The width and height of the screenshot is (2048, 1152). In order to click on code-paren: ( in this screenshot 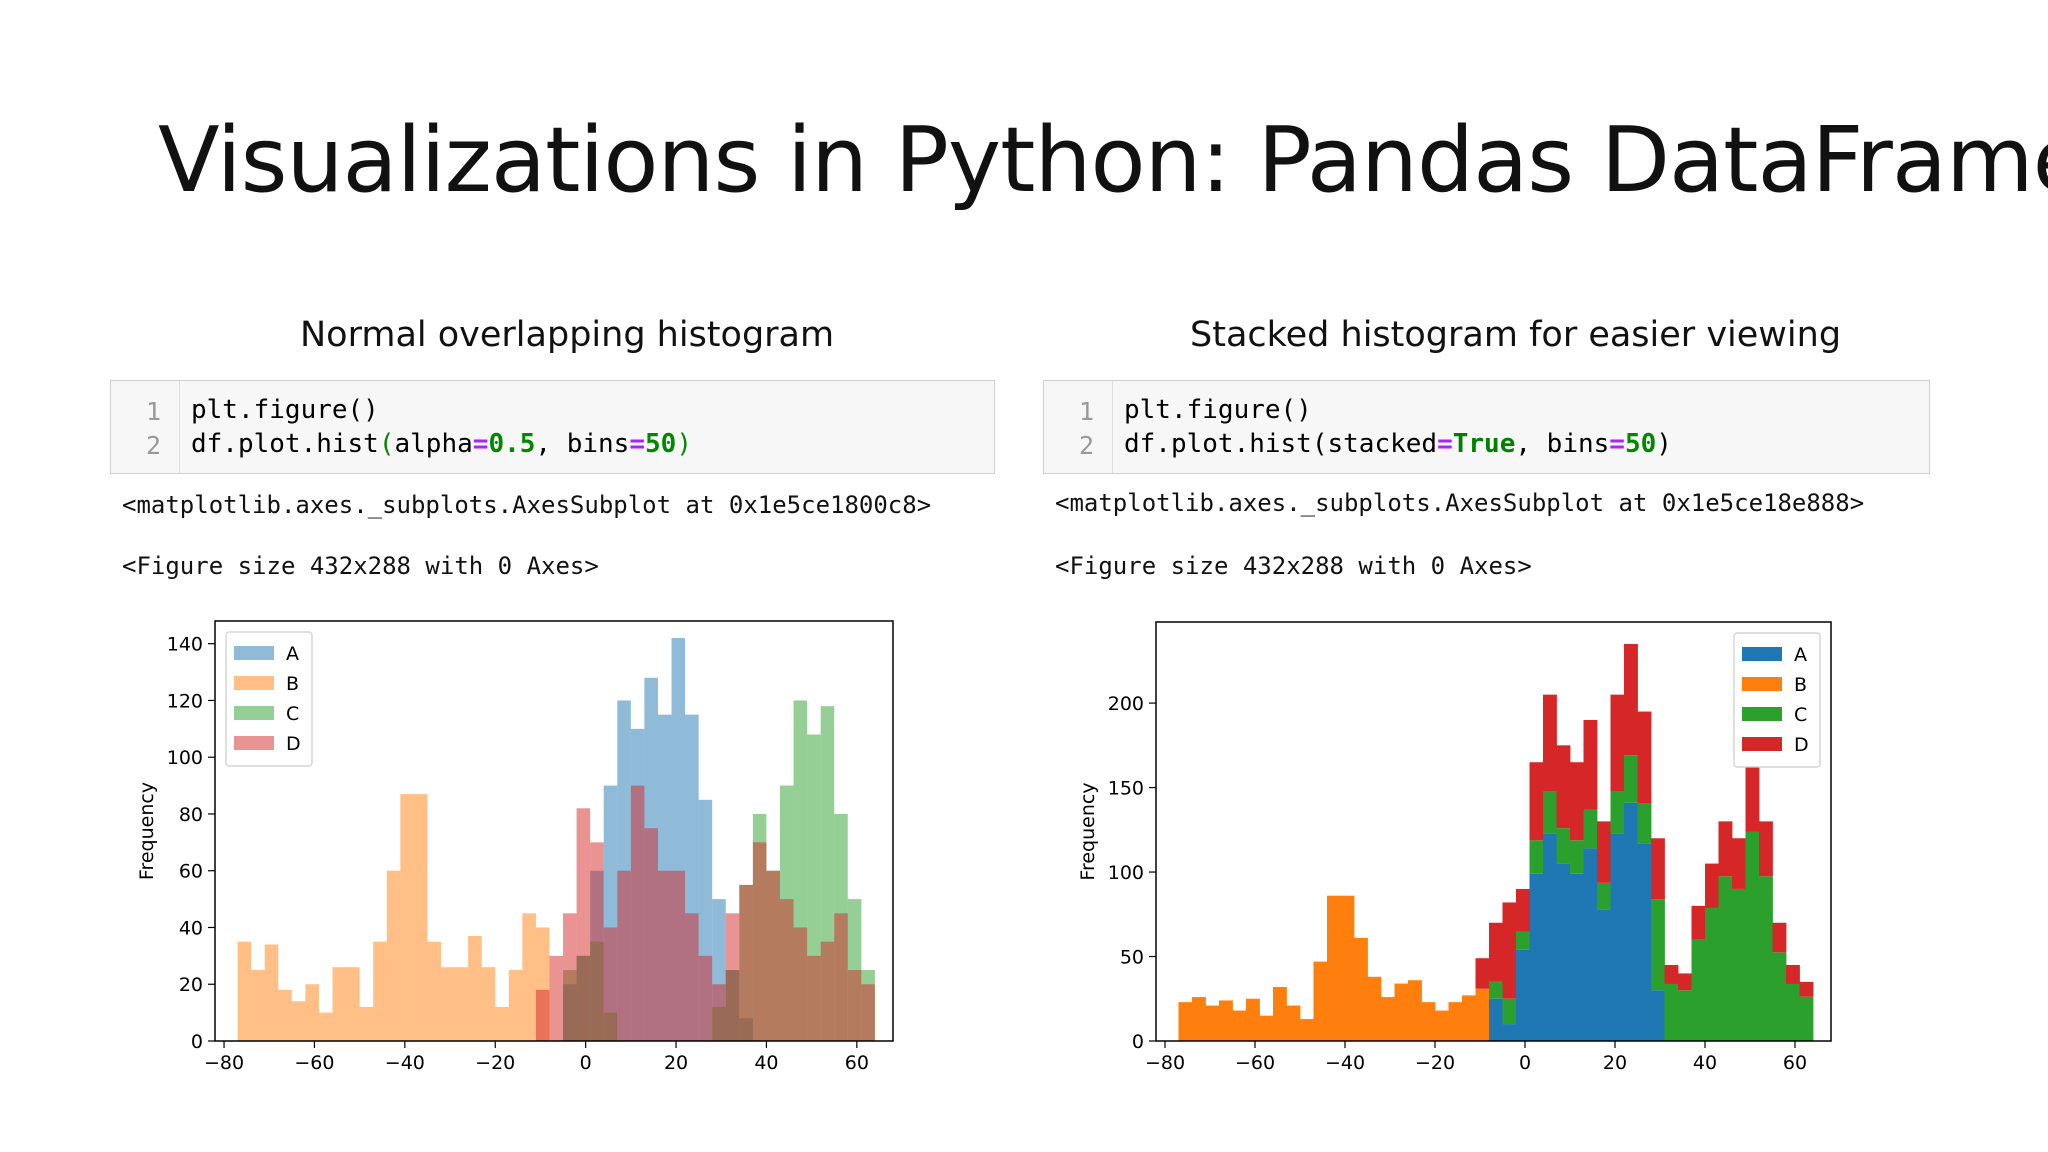, I will do `click(386, 444)`.